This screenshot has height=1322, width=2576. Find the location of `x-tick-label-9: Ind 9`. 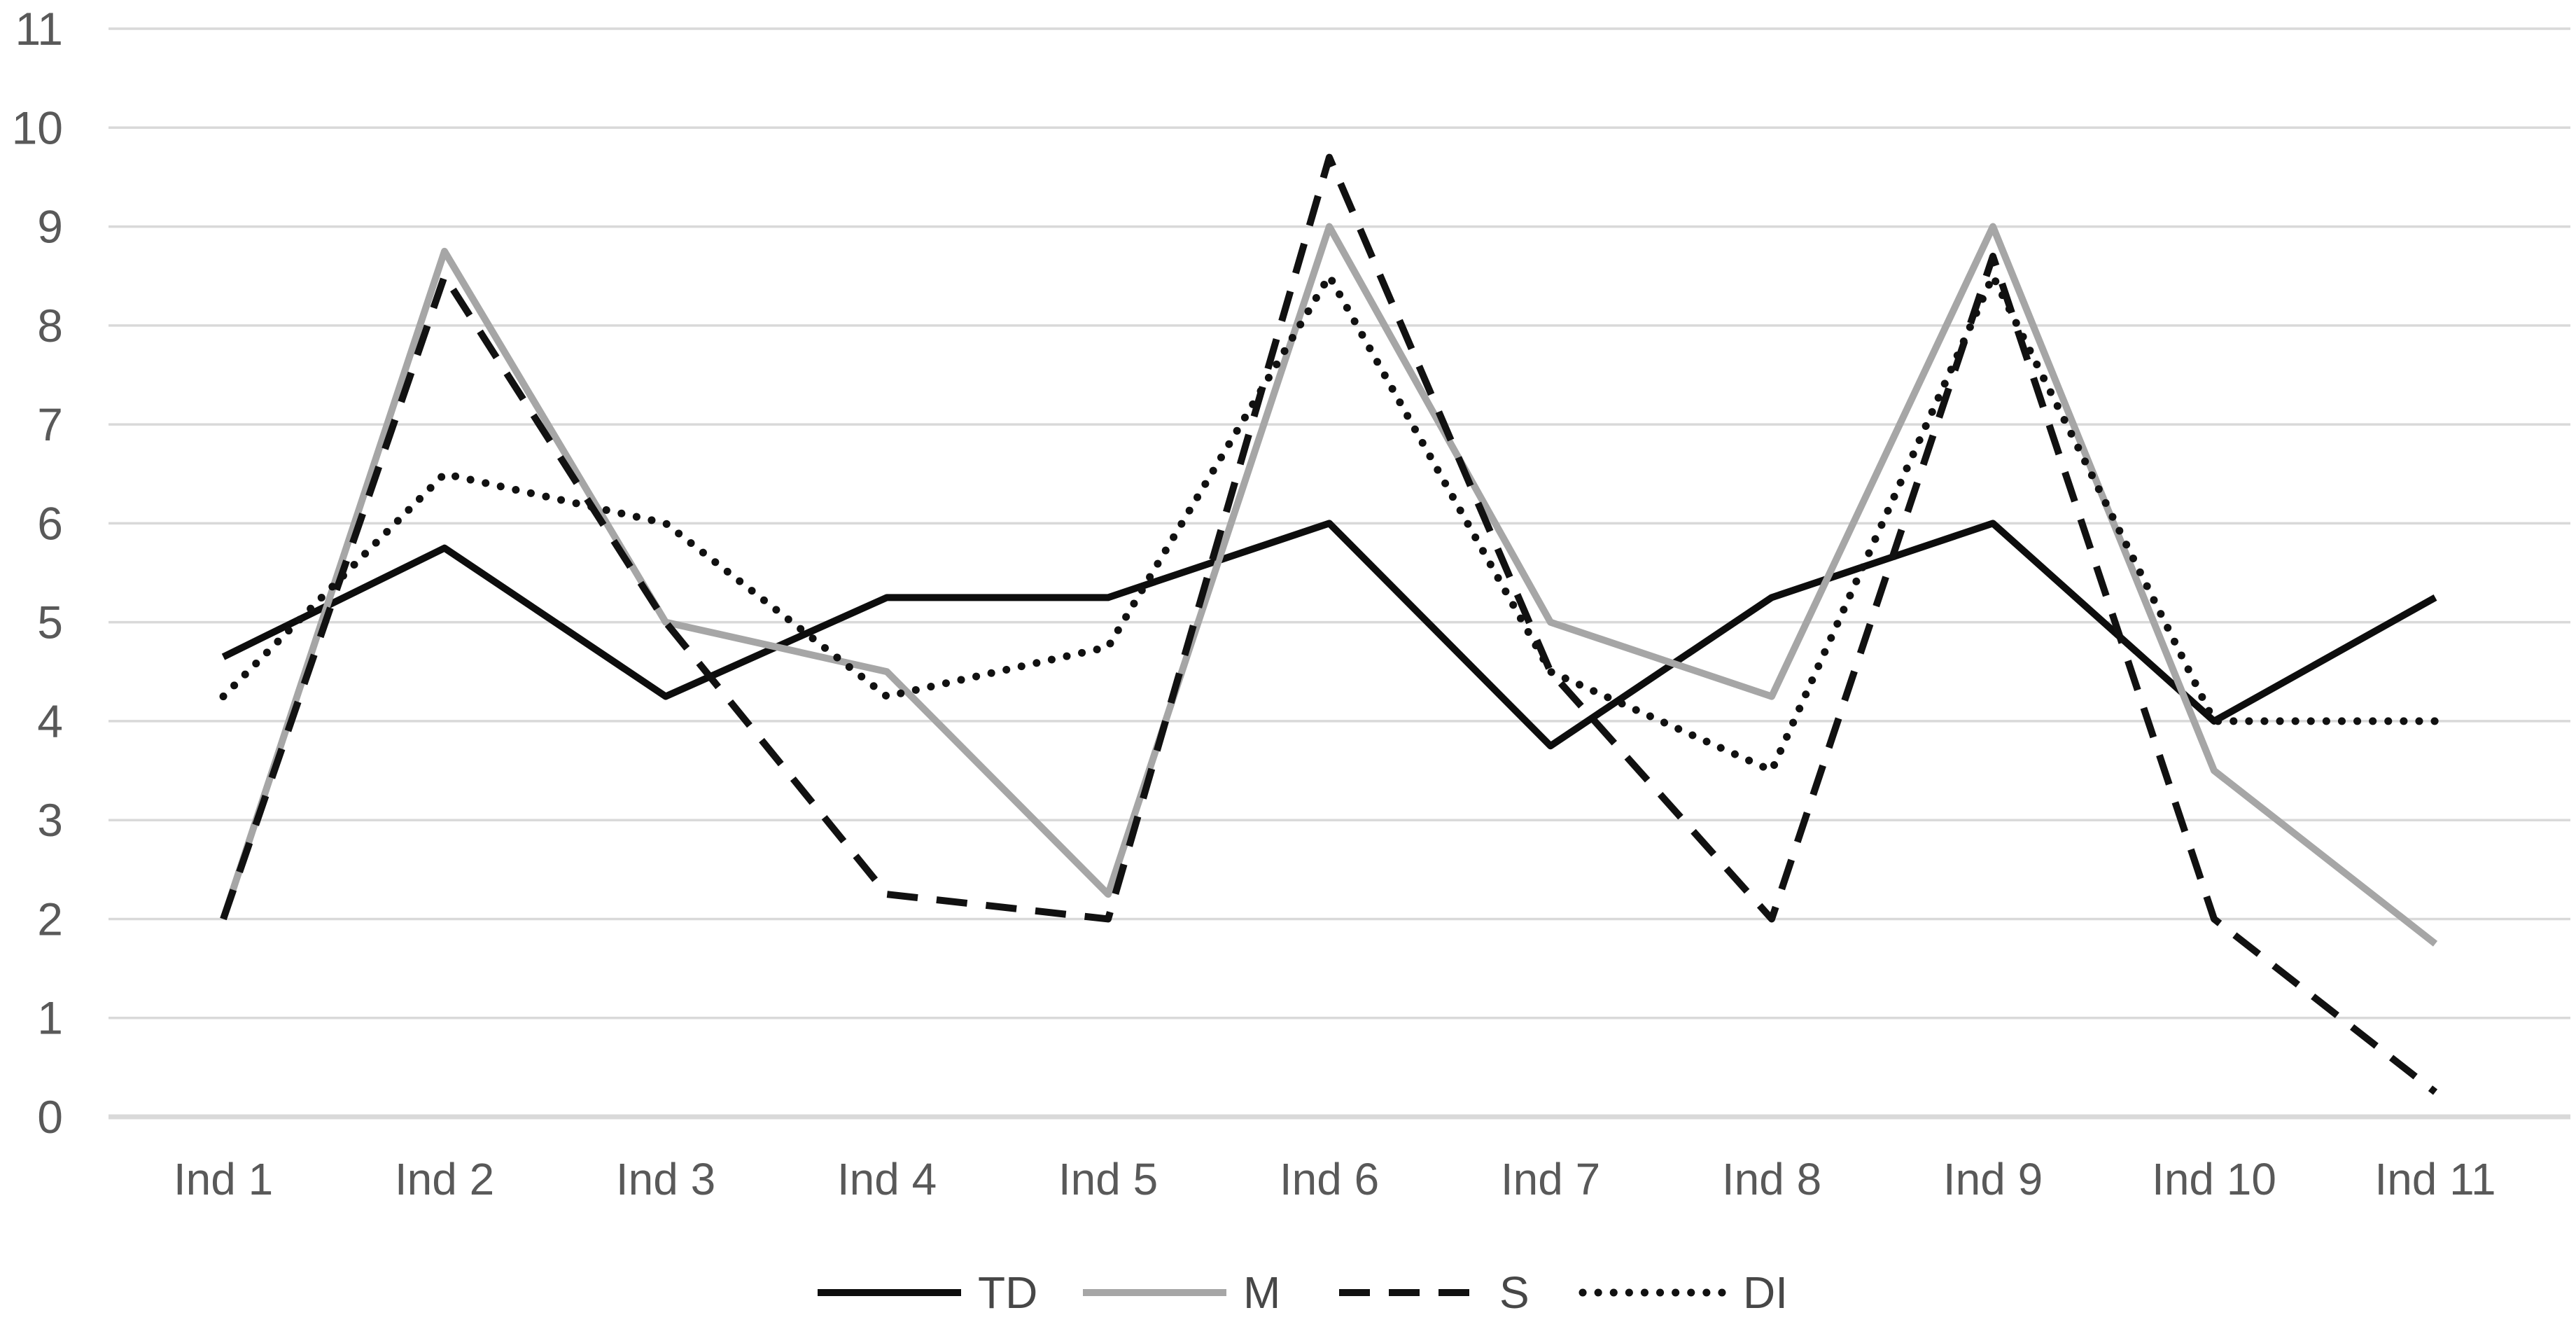

x-tick-label-9: Ind 9 is located at coordinates (1993, 1179).